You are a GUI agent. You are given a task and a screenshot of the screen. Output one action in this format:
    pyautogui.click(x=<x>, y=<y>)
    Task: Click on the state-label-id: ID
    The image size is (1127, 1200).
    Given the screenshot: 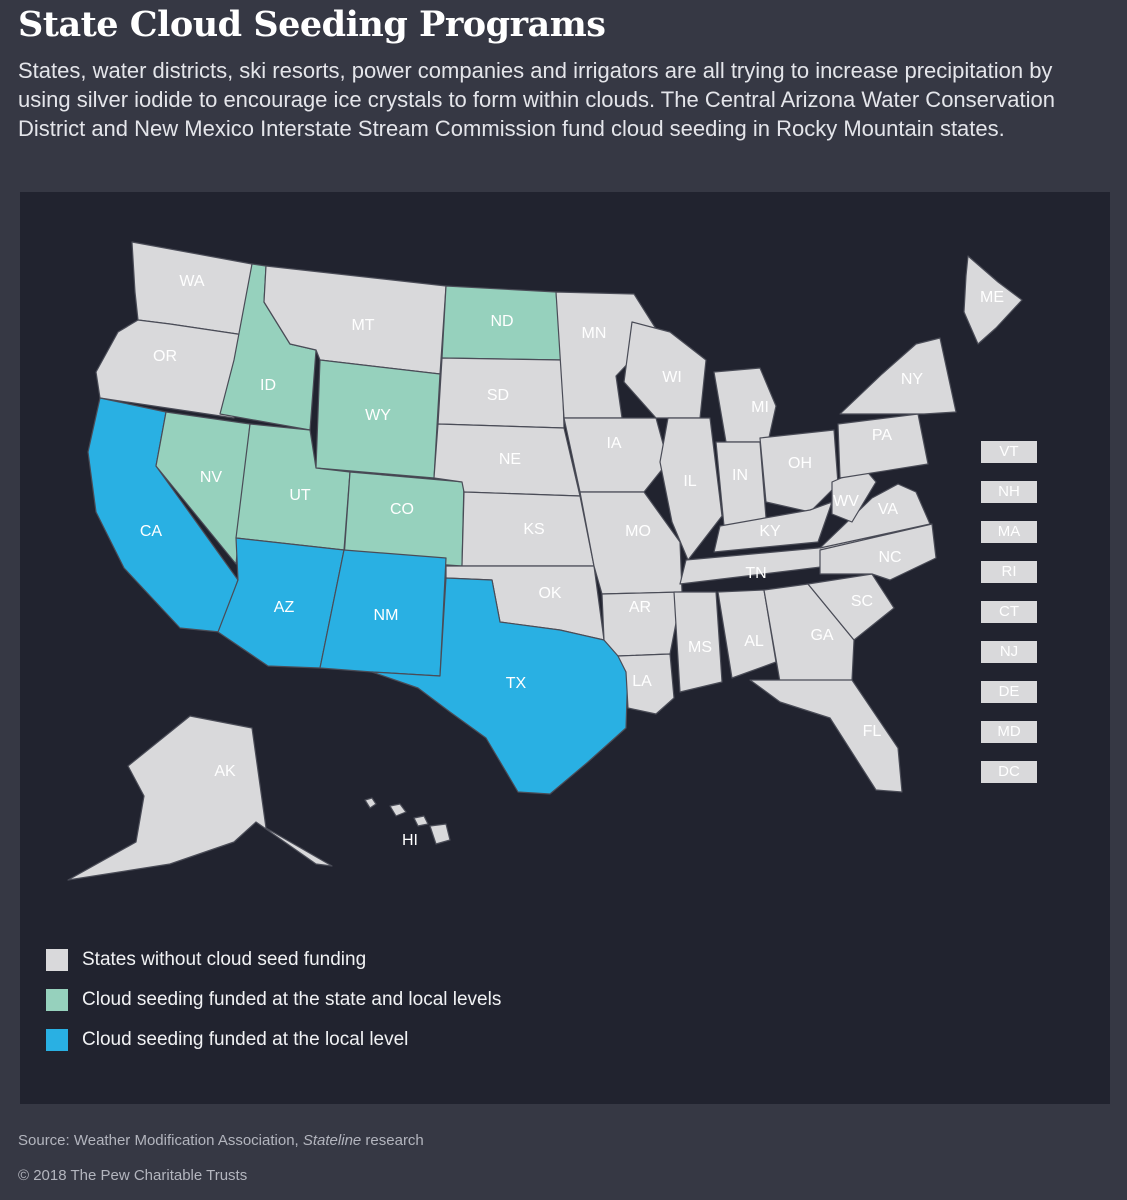 What is the action you would take?
    pyautogui.click(x=268, y=385)
    